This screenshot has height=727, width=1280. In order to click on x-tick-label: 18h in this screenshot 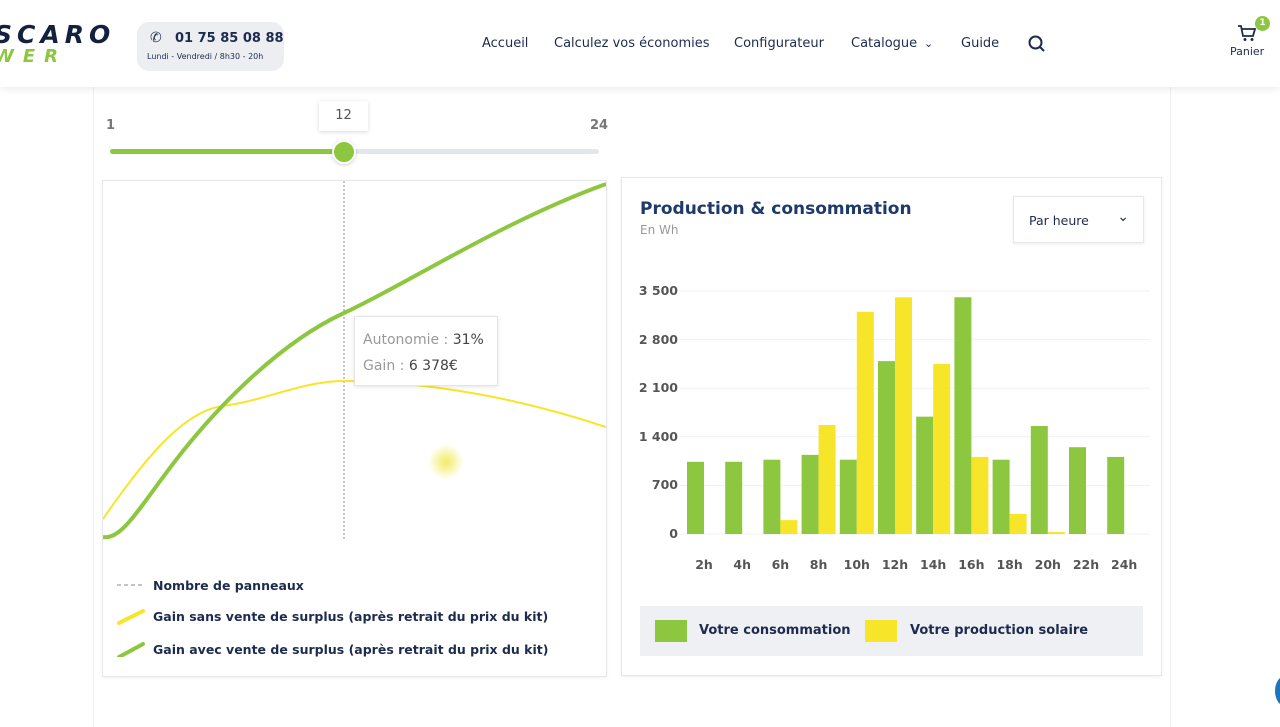, I will do `click(1009, 564)`.